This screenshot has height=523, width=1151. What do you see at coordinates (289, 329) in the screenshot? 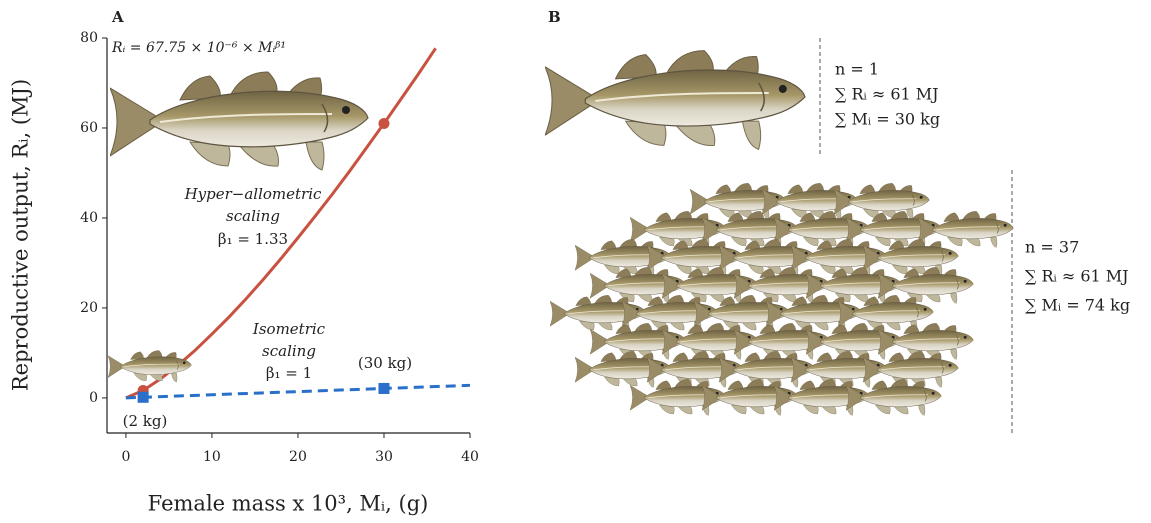
I see `annotation: Isometric` at bounding box center [289, 329].